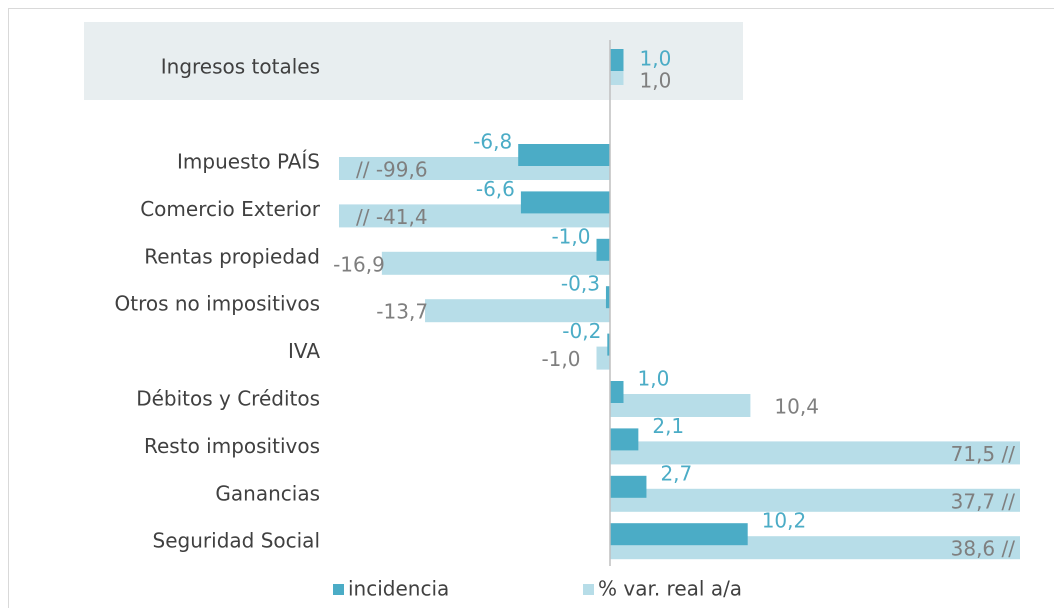 The height and width of the screenshot is (608, 1054). What do you see at coordinates (236, 541) in the screenshot?
I see `category-label: Seguridad Social` at bounding box center [236, 541].